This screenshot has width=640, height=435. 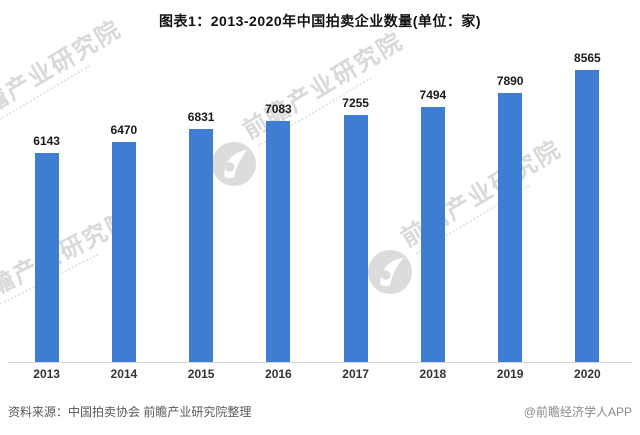 I want to click on x-axis-label: 2013, so click(x=46, y=374).